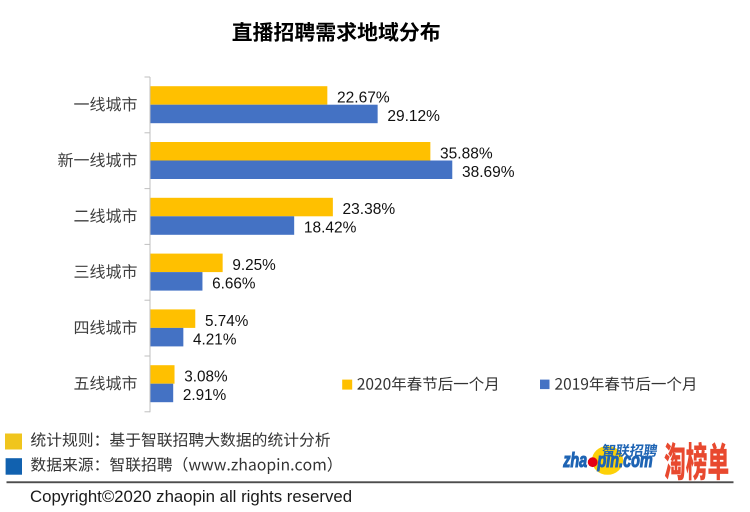  I want to click on svg-text: 23.38%, so click(369, 209).